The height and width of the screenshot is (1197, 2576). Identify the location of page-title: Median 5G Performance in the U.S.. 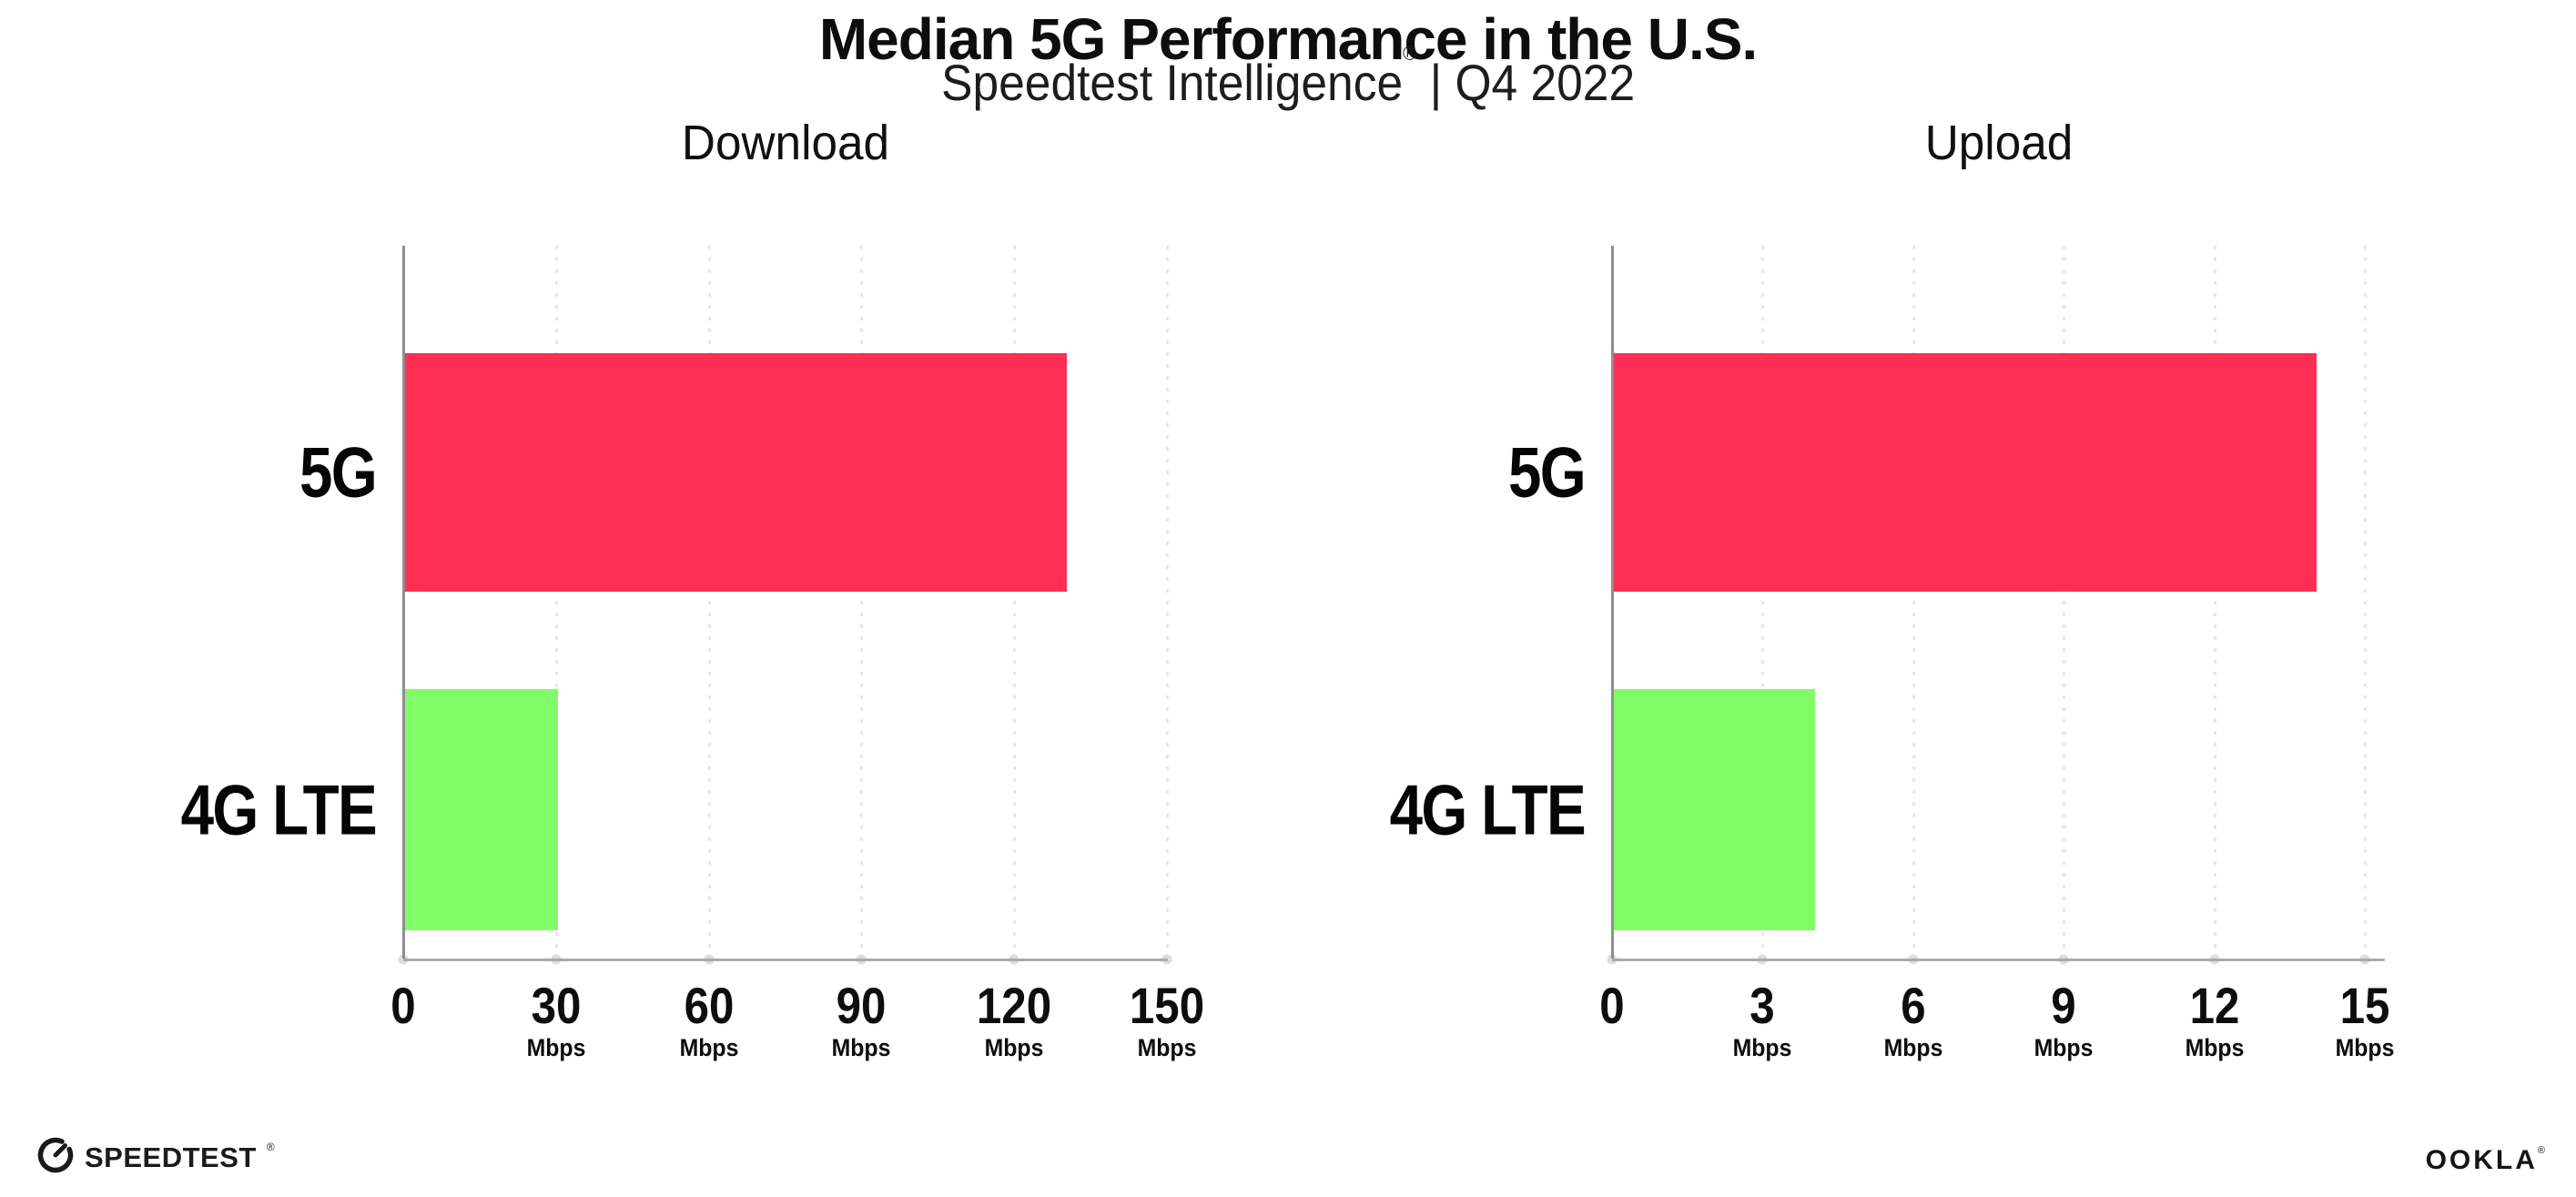
(1288, 39).